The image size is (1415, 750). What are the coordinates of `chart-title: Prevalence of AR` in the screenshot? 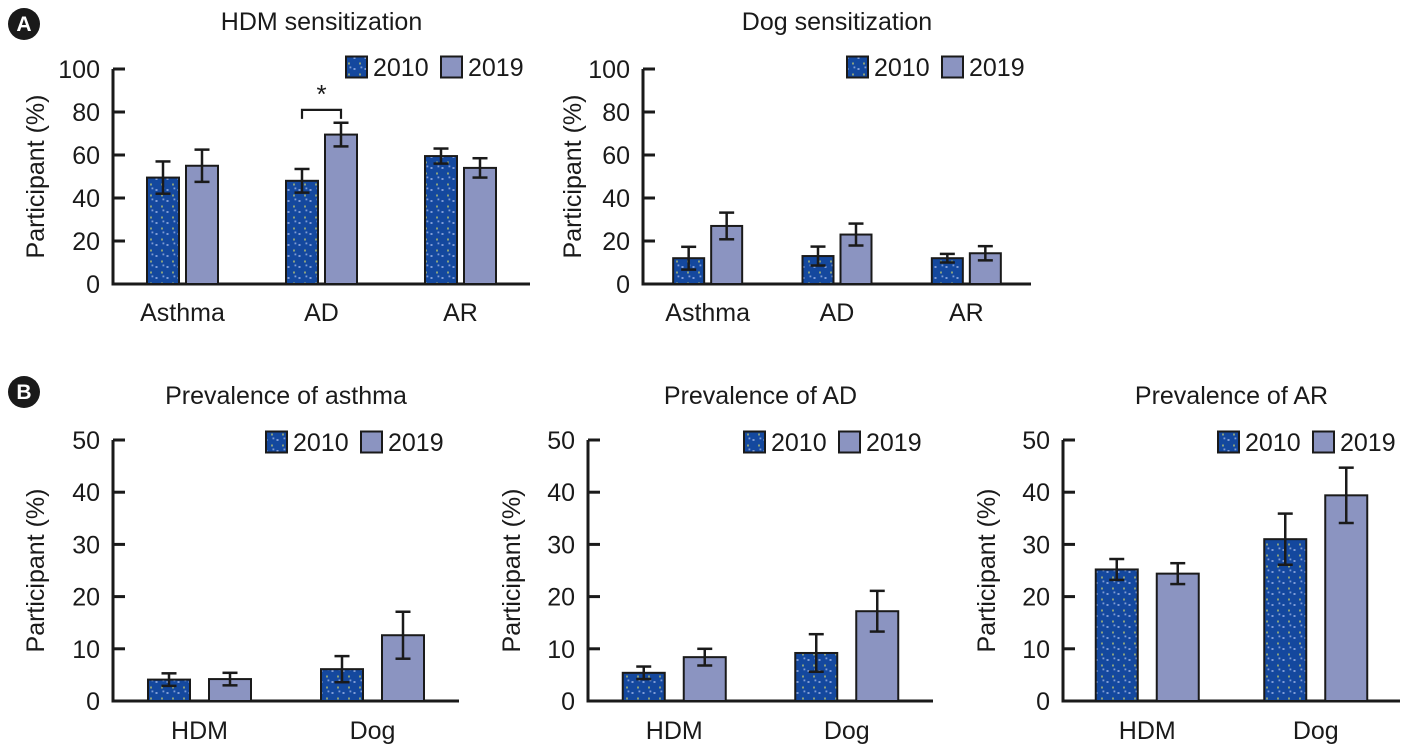 It's located at (1231, 396).